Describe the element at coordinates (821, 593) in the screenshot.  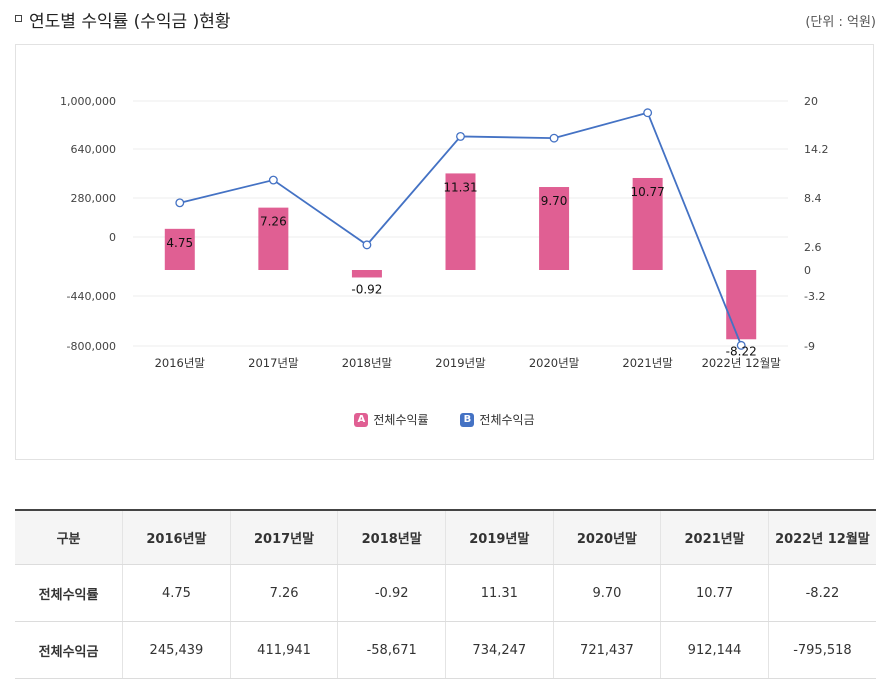
I see `table-cell: -8.22` at that location.